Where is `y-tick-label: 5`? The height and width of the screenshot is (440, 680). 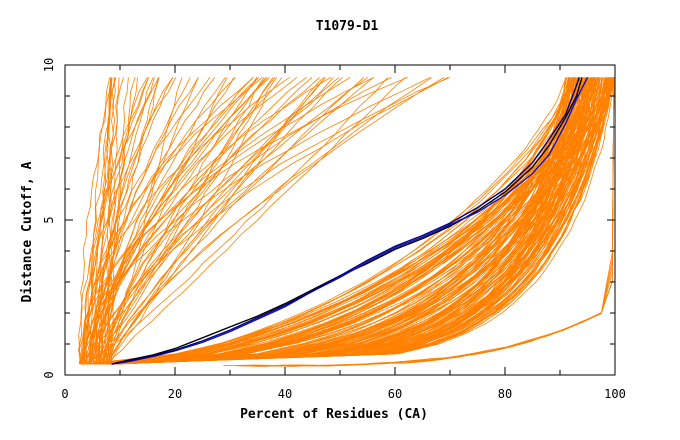
y-tick-label: 5 is located at coordinates (49, 219).